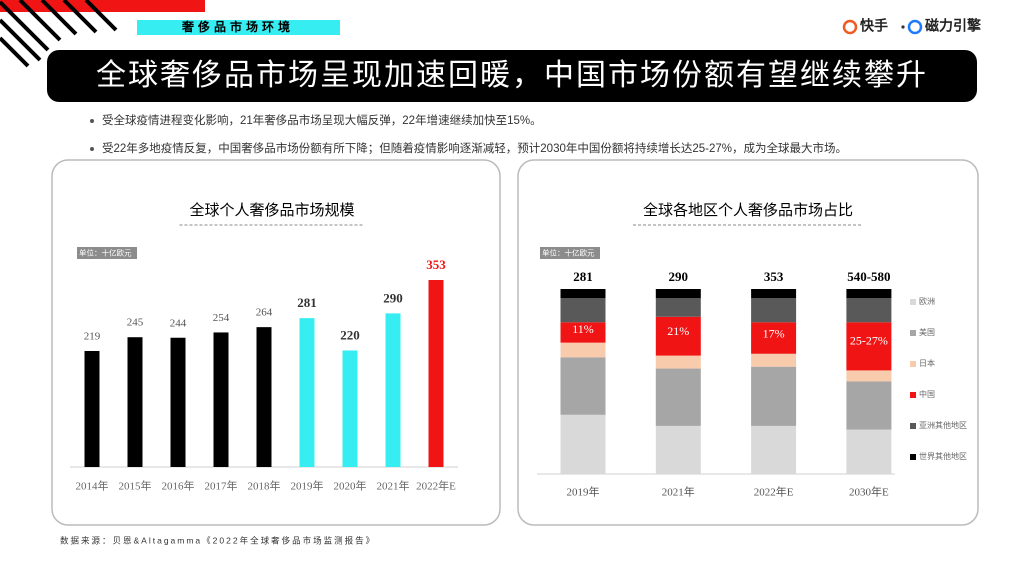  Describe the element at coordinates (953, 26) in the screenshot. I see `brand: 磁力引擎` at that location.